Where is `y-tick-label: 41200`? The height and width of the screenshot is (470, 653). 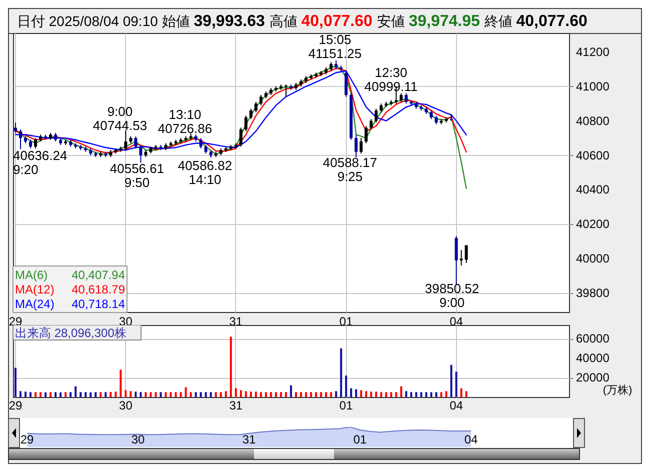
y-tick-label: 41200 is located at coordinates (593, 51).